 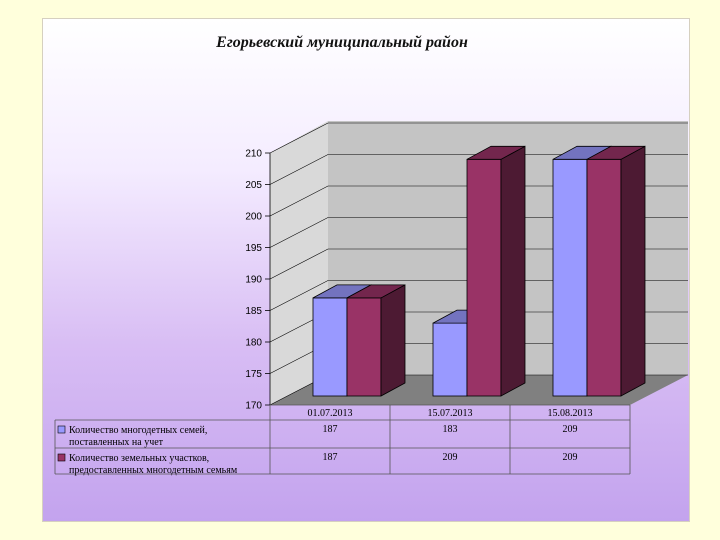 I want to click on y-tick-label: 185, so click(x=253, y=311).